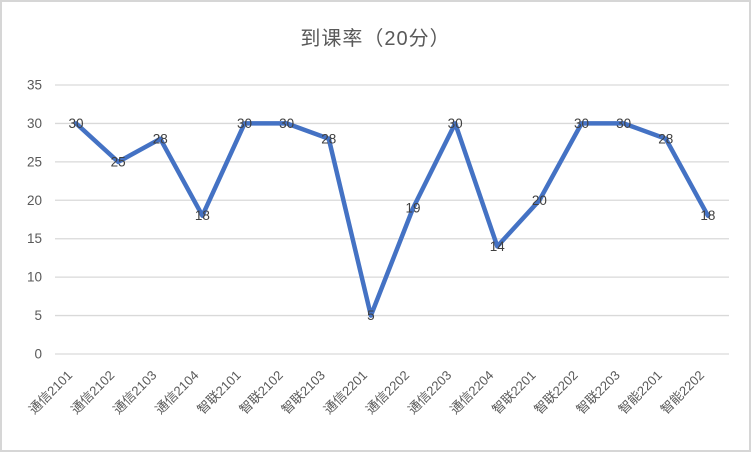 Image resolution: width=751 pixels, height=452 pixels. I want to click on data-label-5: 30, so click(244, 123).